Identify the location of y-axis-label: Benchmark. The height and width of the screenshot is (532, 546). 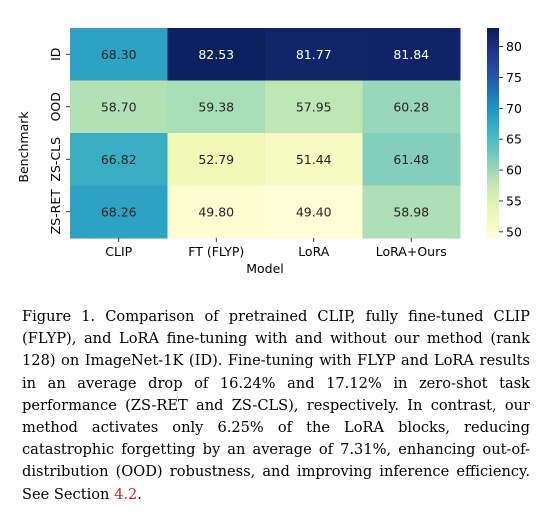
(23, 147).